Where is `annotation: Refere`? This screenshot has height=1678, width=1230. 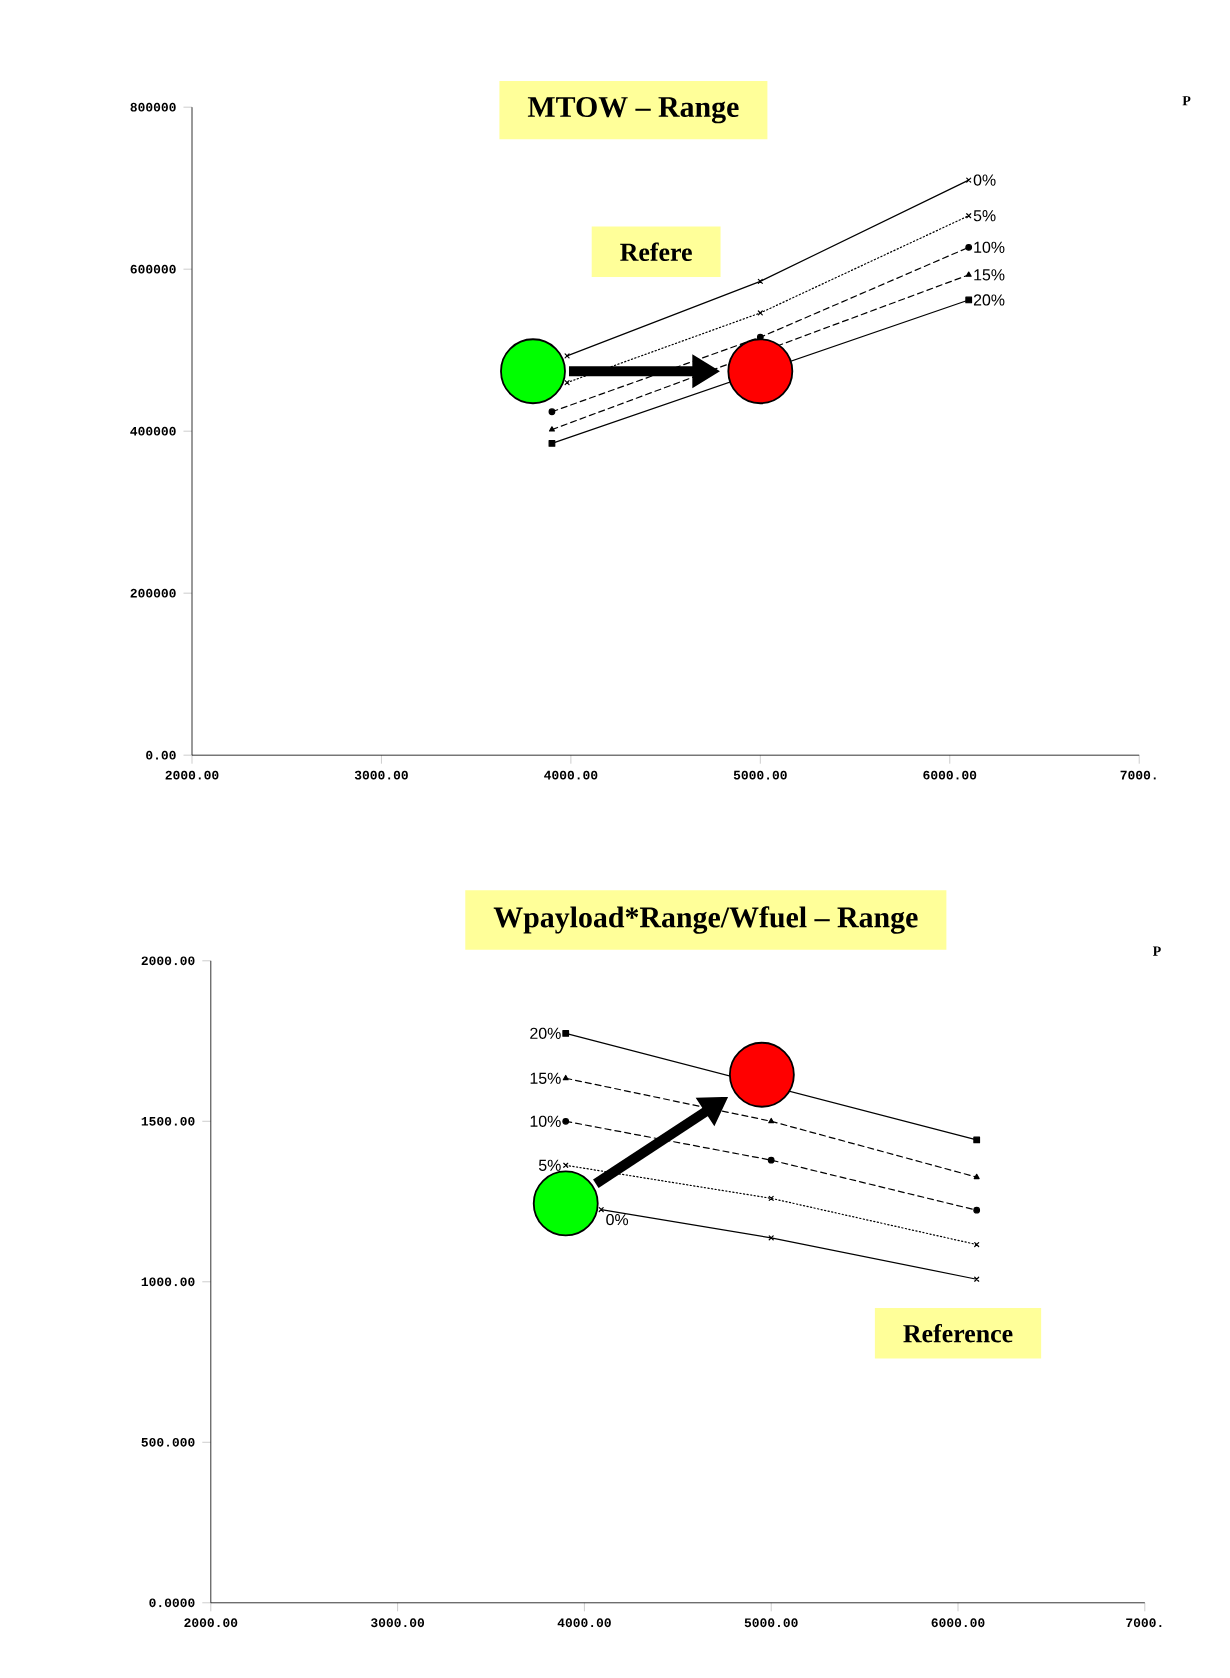
annotation: Refere is located at coordinates (656, 251).